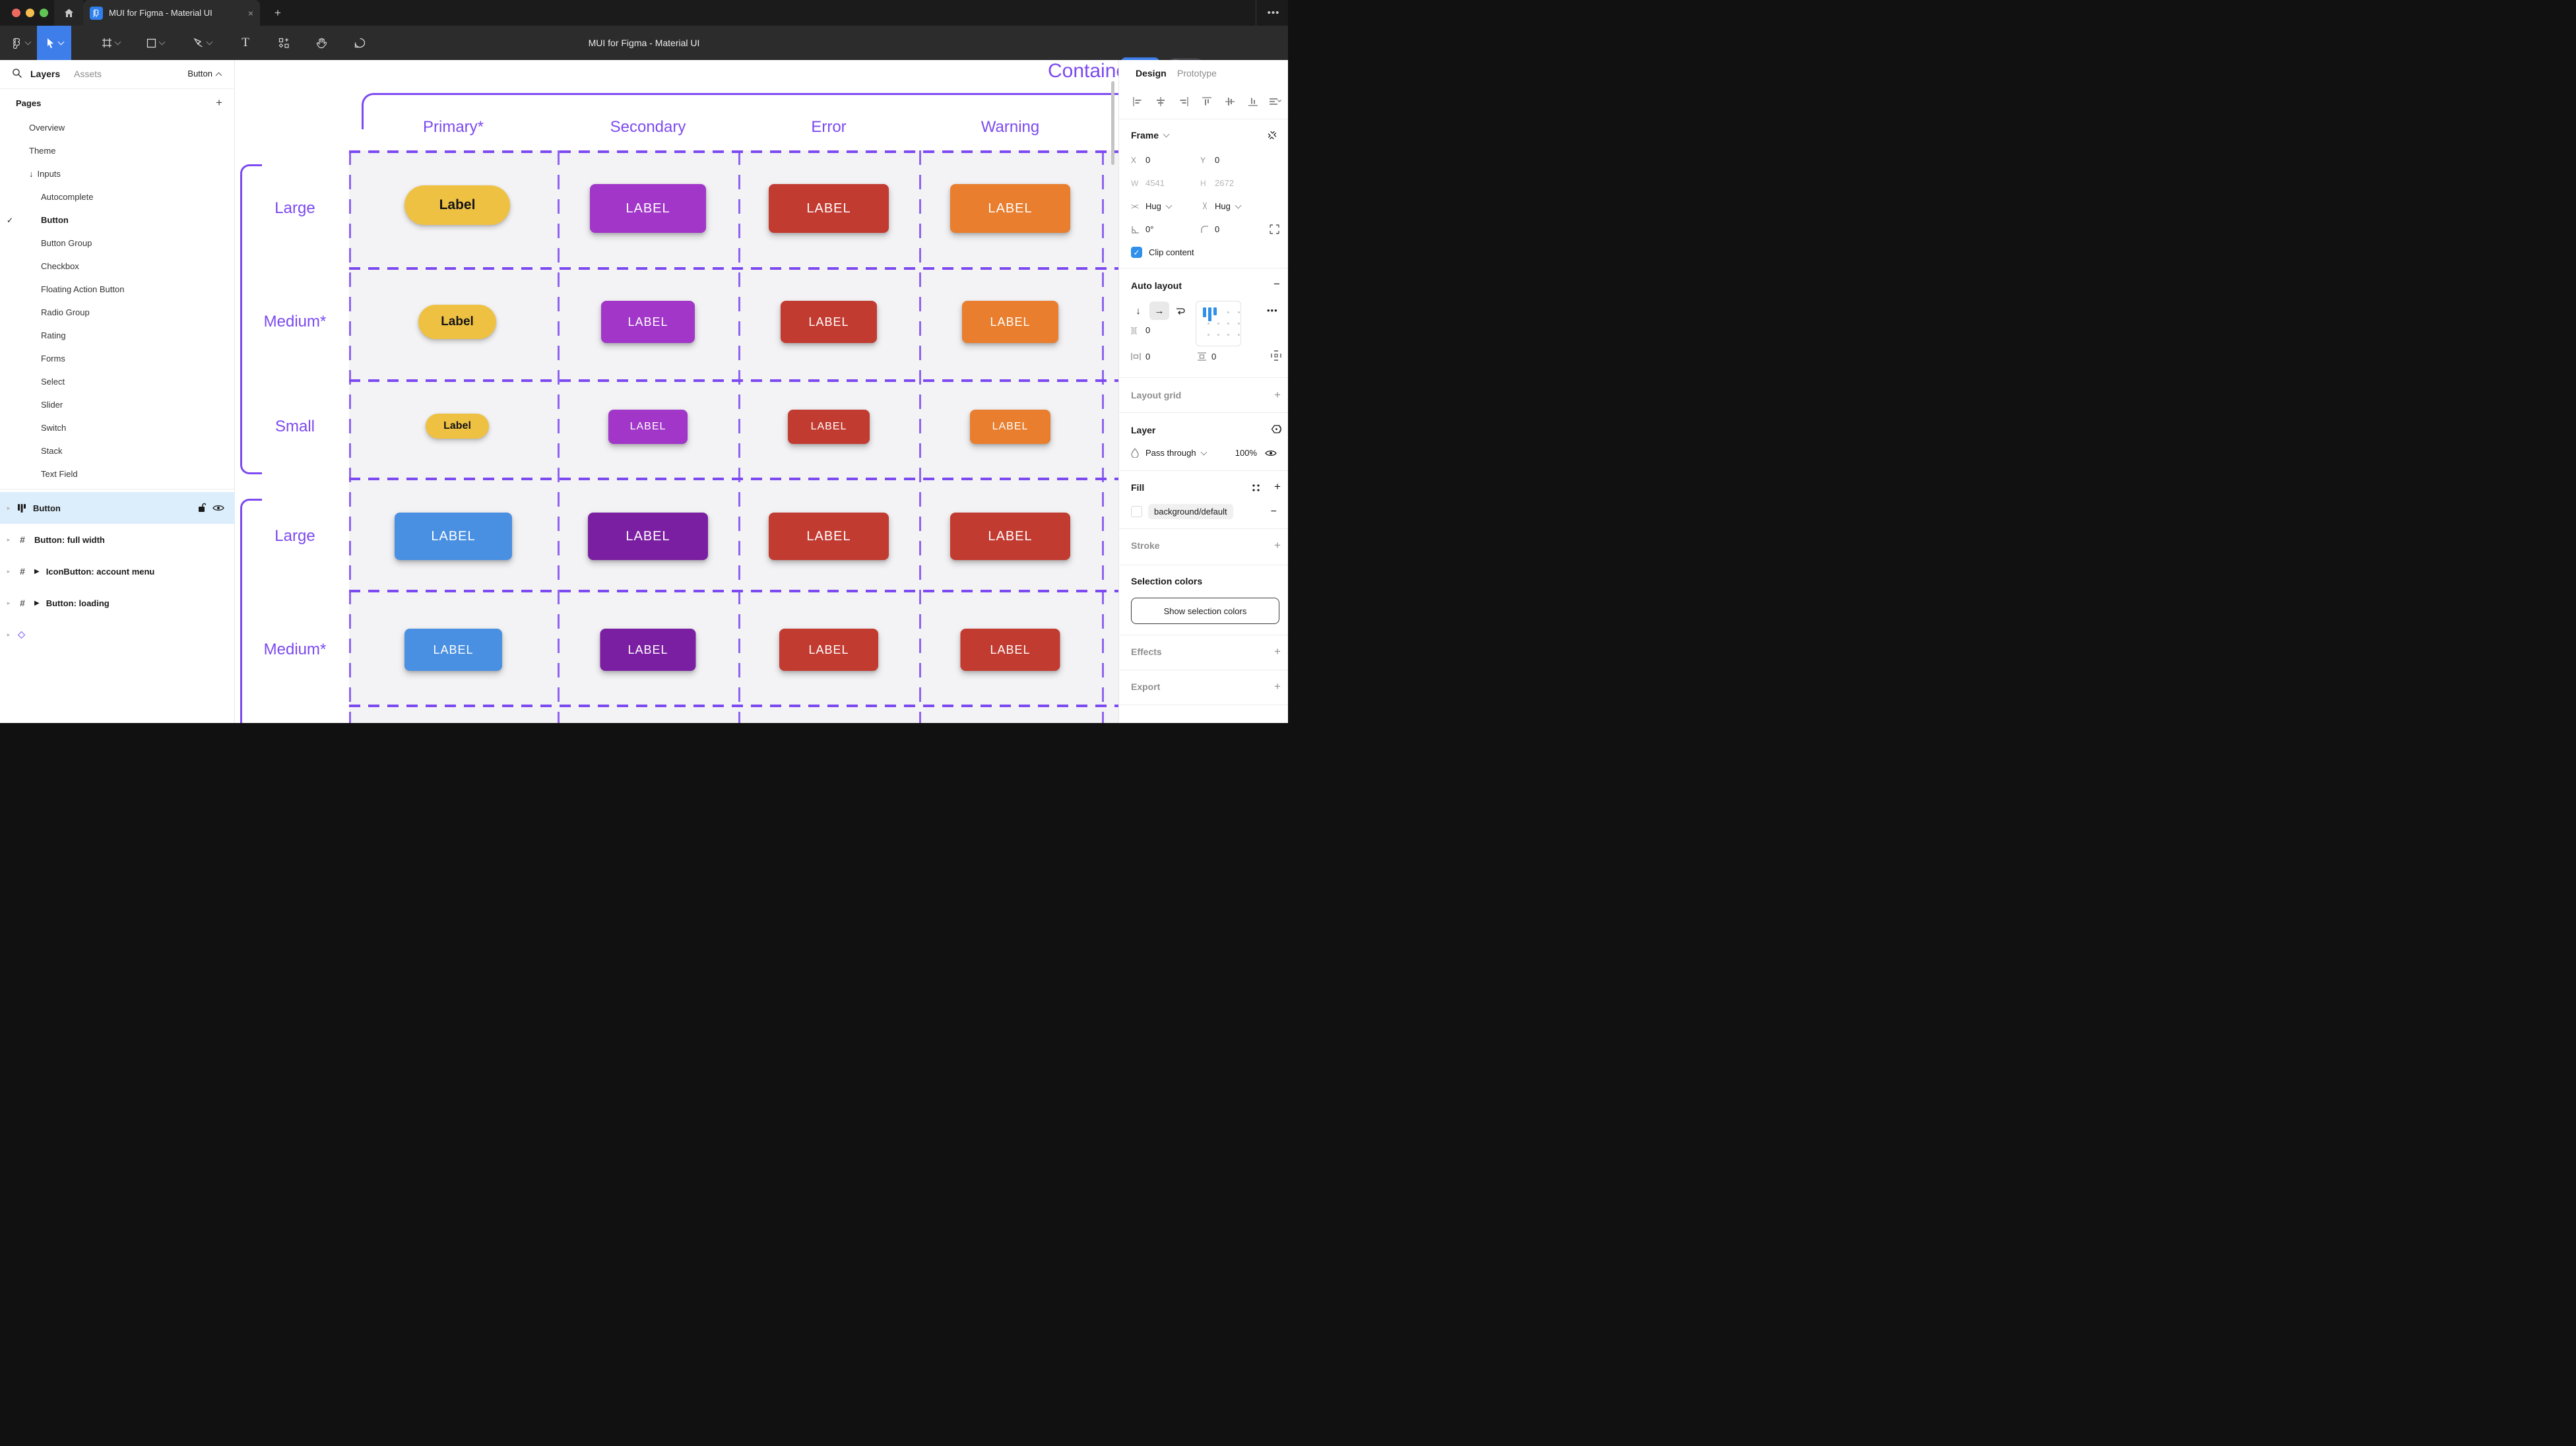  What do you see at coordinates (1277, 651) in the screenshot?
I see `add-effect-button: +` at bounding box center [1277, 651].